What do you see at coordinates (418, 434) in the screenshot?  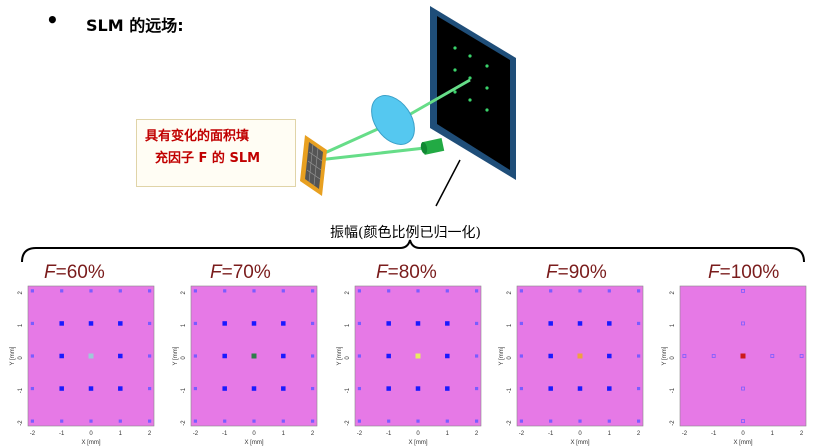 I see `x-tick-label: 0` at bounding box center [418, 434].